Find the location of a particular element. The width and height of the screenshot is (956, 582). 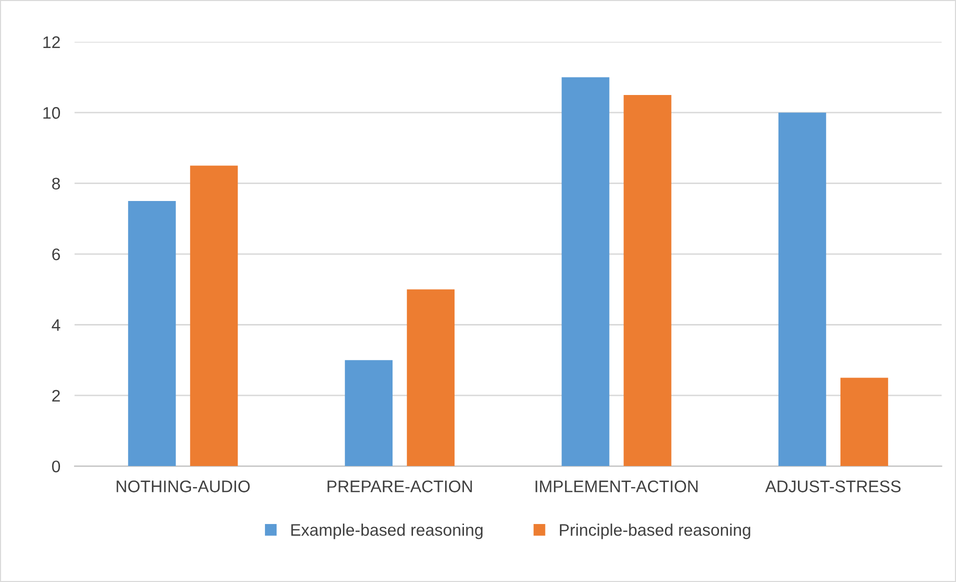

y-tick-label: 2 is located at coordinates (56, 396).